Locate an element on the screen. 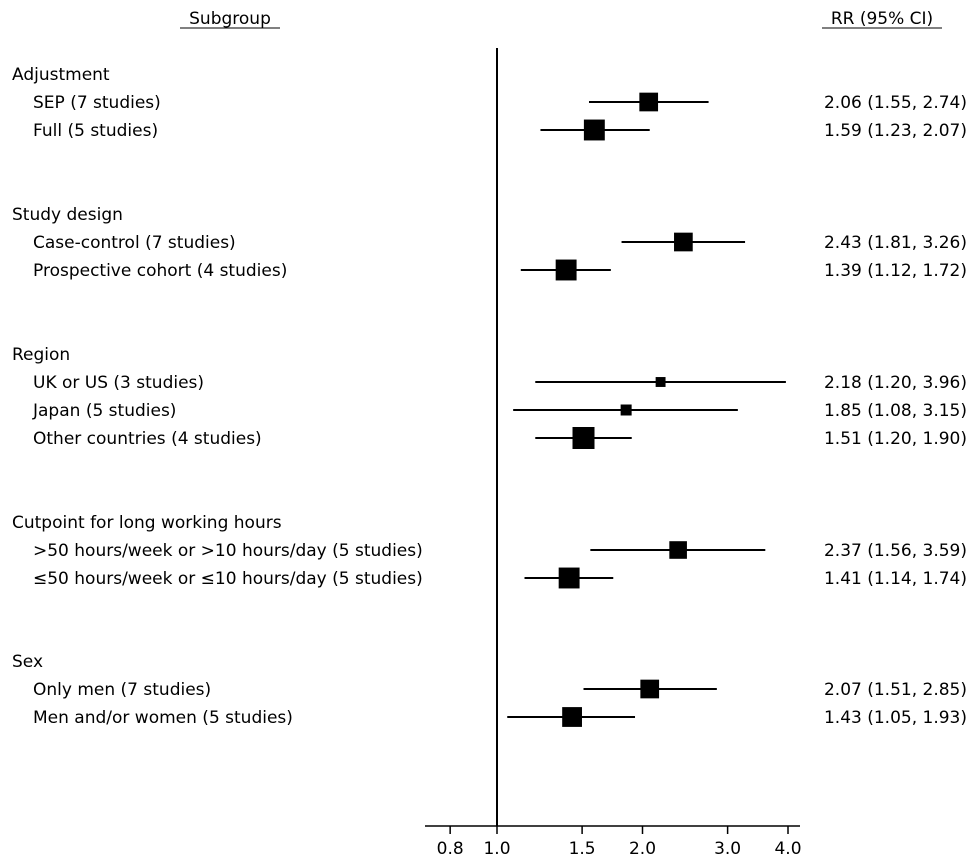  row-label: UK or US (3 studies) is located at coordinates (118, 383).